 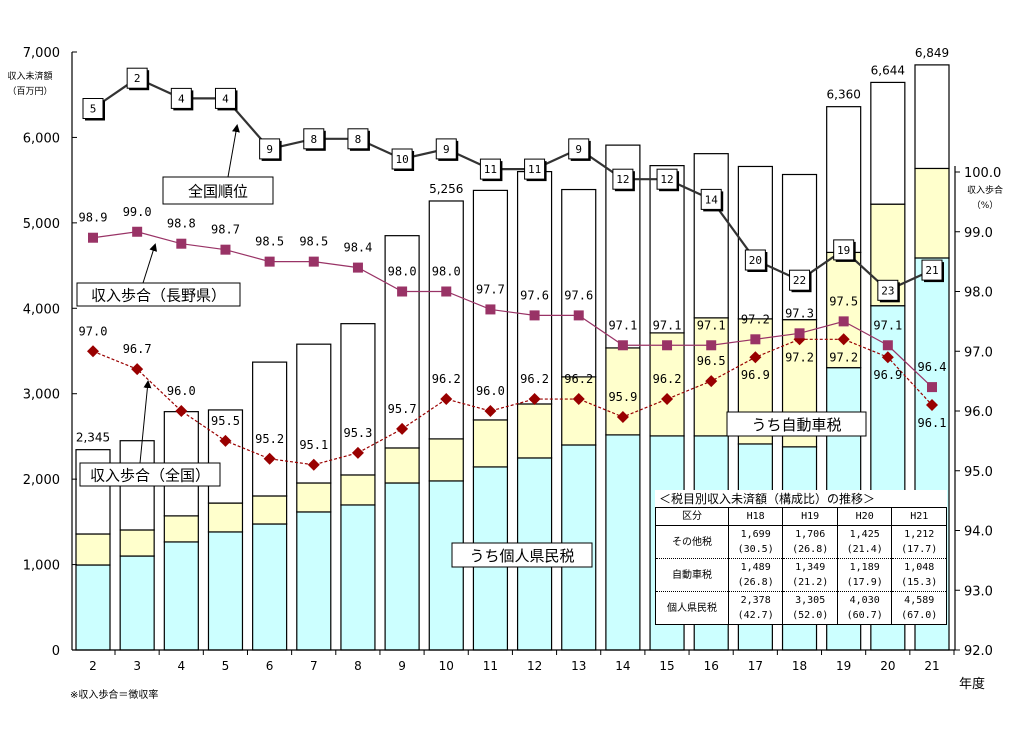 What do you see at coordinates (801, 516) in the screenshot?
I see `table-header-row: 区分 H18 H19 H20 H21` at bounding box center [801, 516].